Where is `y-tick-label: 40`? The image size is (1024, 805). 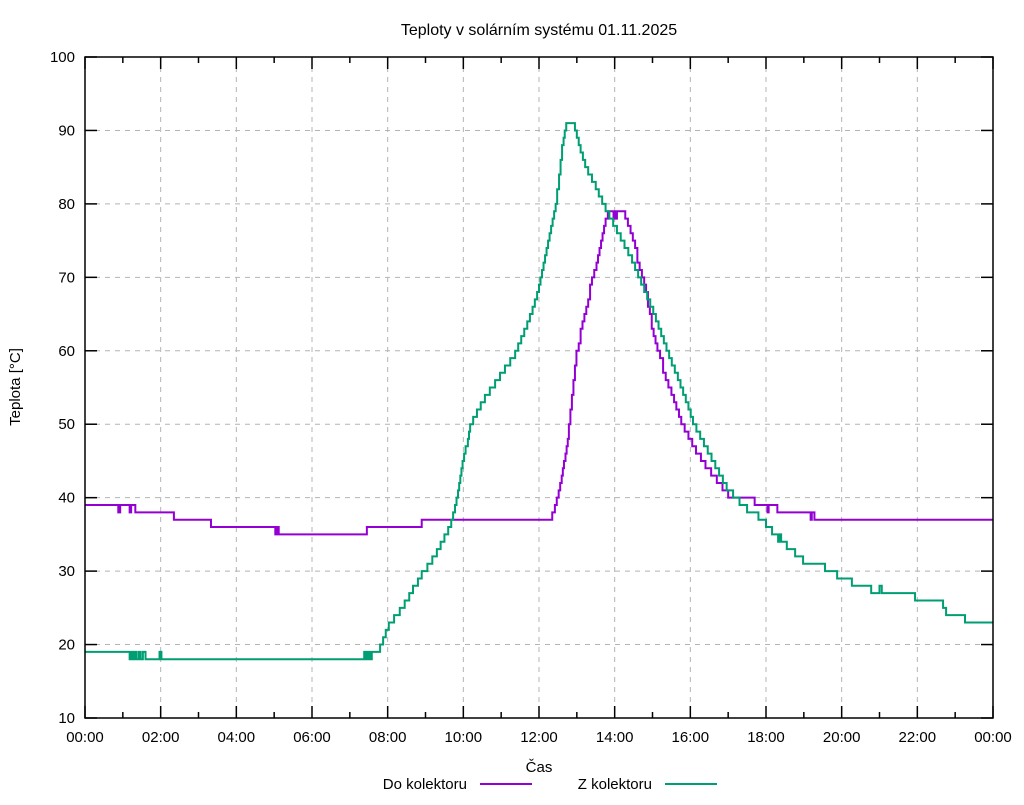
y-tick-label: 40 is located at coordinates (66, 498).